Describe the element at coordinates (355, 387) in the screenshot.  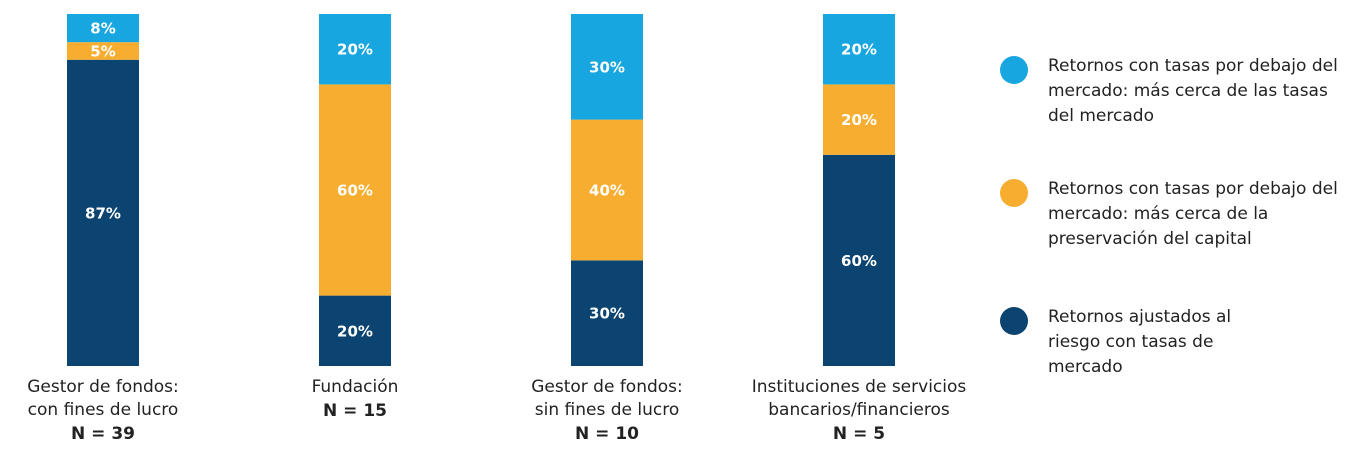
I see `category-label: Fundación` at that location.